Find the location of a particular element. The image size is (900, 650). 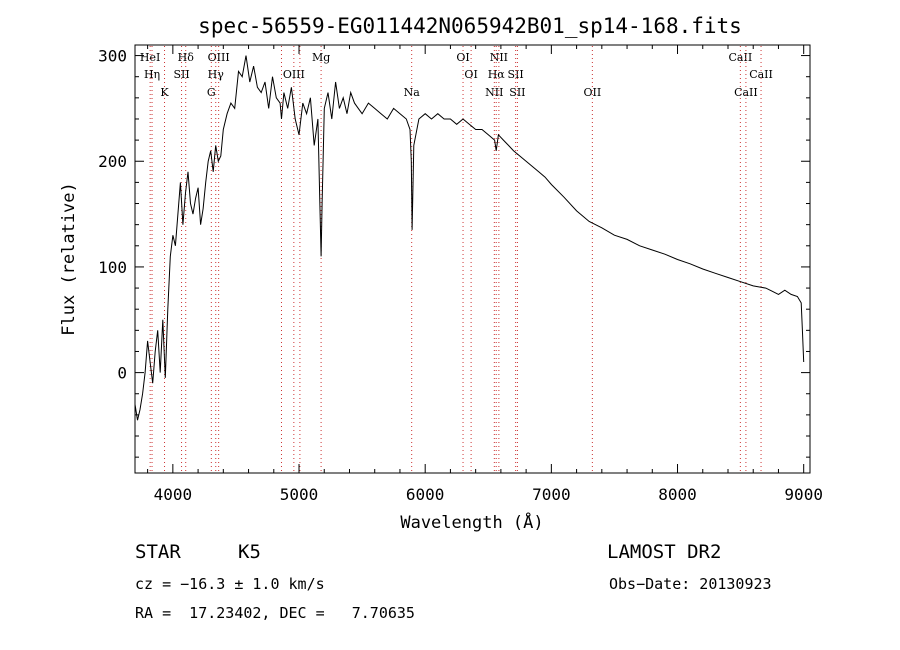

x-tick-label: 5000 is located at coordinates (299, 494).